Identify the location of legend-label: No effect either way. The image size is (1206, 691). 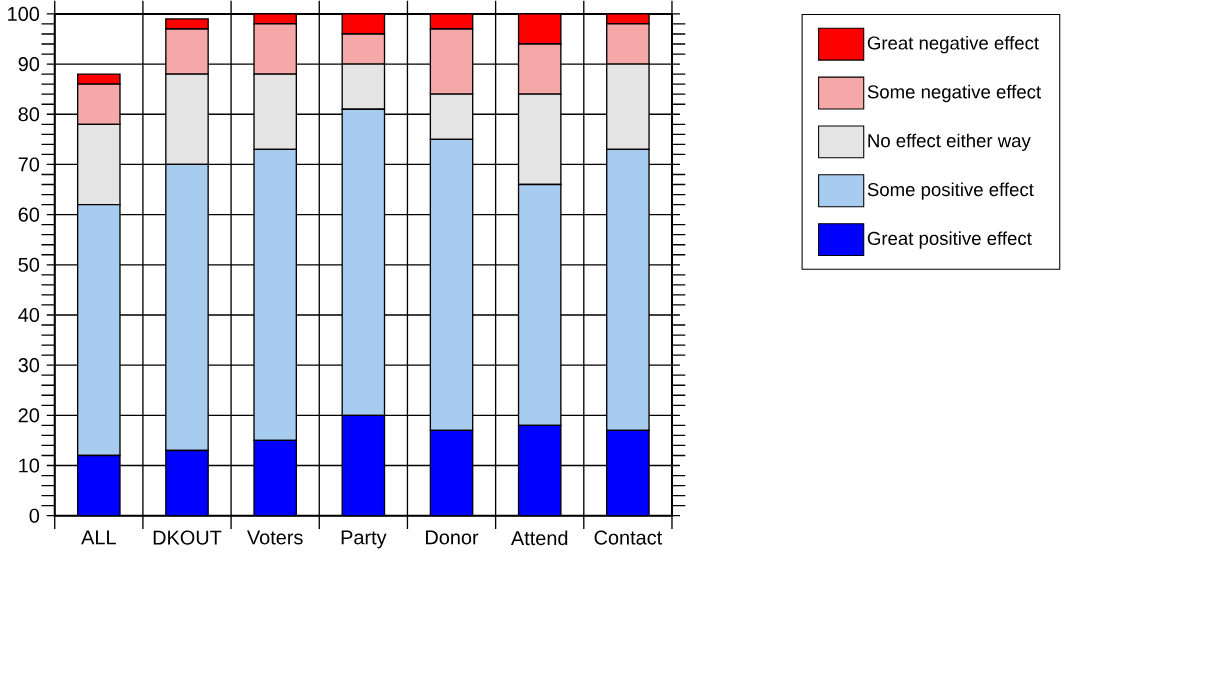
(949, 142).